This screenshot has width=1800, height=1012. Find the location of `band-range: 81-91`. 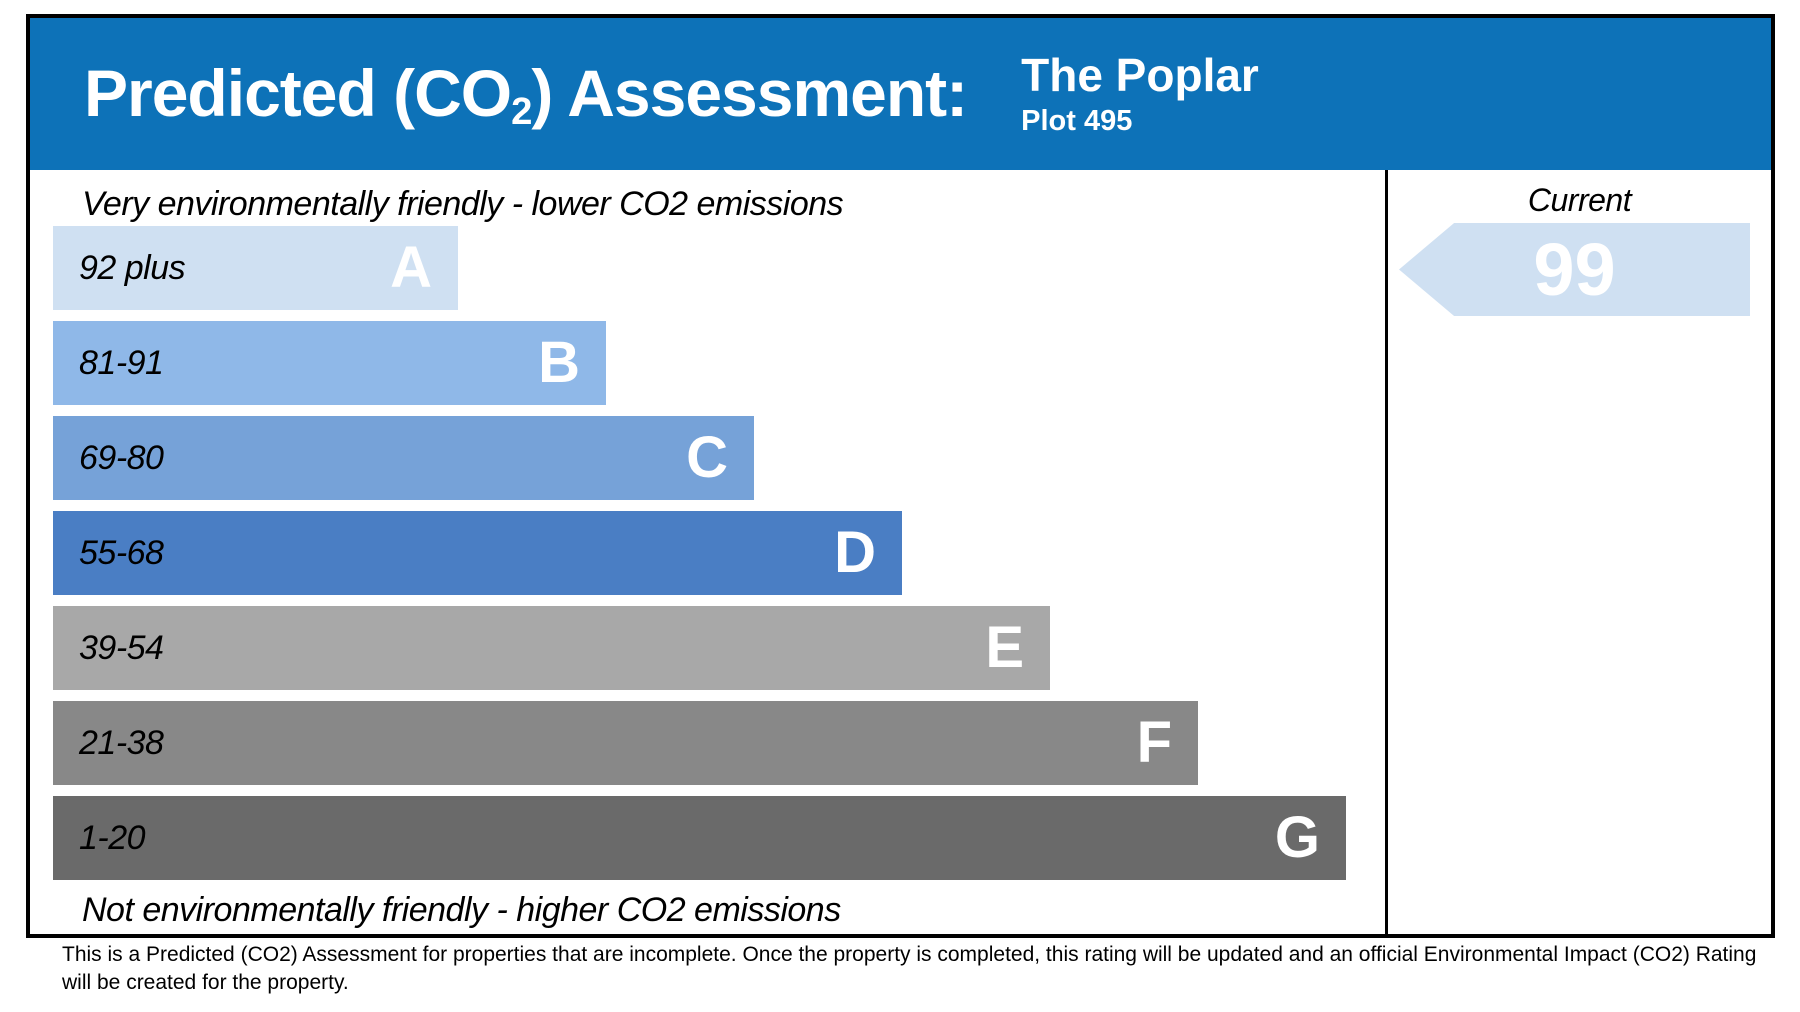

band-range: 81-91 is located at coordinates (121, 362).